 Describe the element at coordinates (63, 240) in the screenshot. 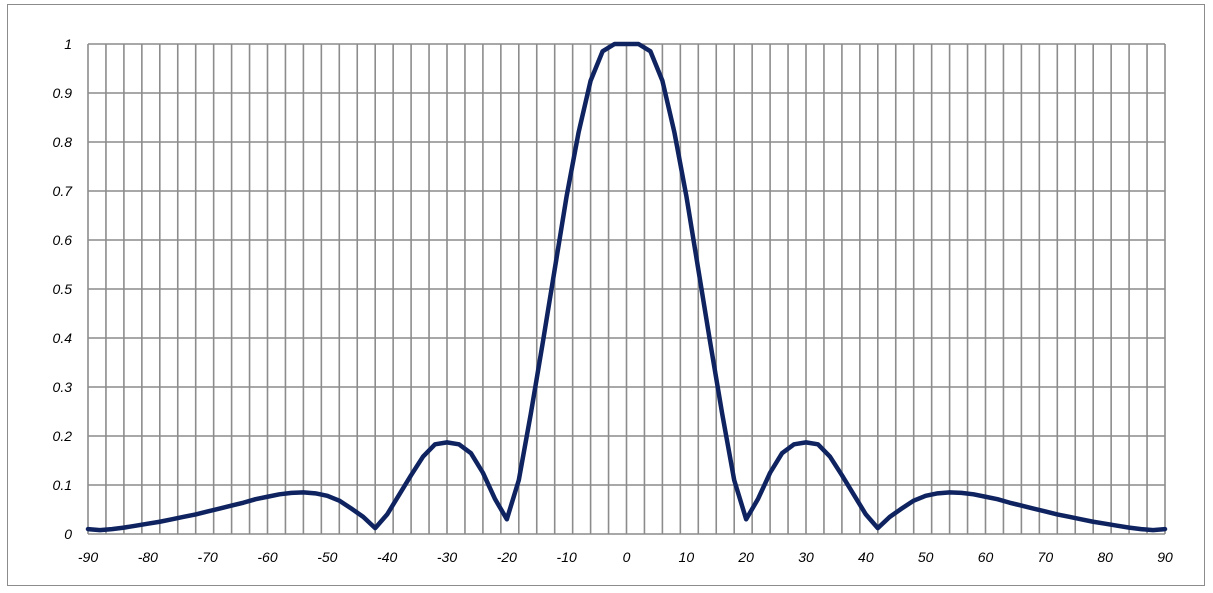

I see `y-tick-label: 0.6` at that location.